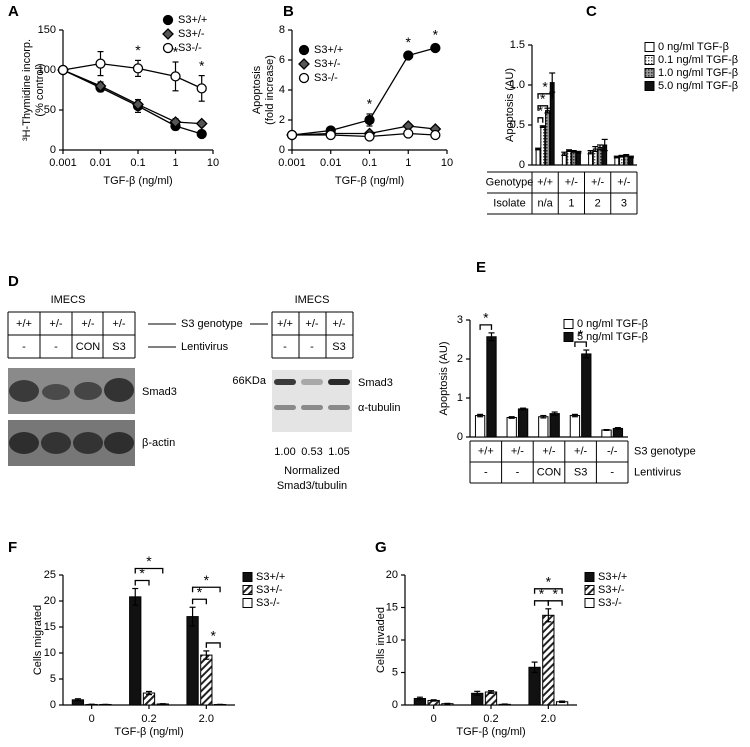 The image size is (750, 747). What do you see at coordinates (208, 335) in the screenshot?
I see `row-labels: S3 genotype Lentivirus` at bounding box center [208, 335].